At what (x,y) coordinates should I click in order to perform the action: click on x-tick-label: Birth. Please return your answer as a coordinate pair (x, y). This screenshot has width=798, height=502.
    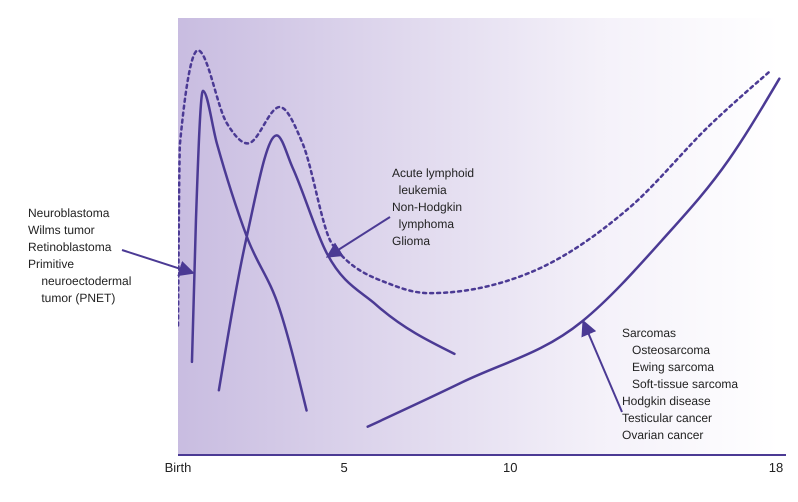
    Looking at the image, I should click on (178, 468).